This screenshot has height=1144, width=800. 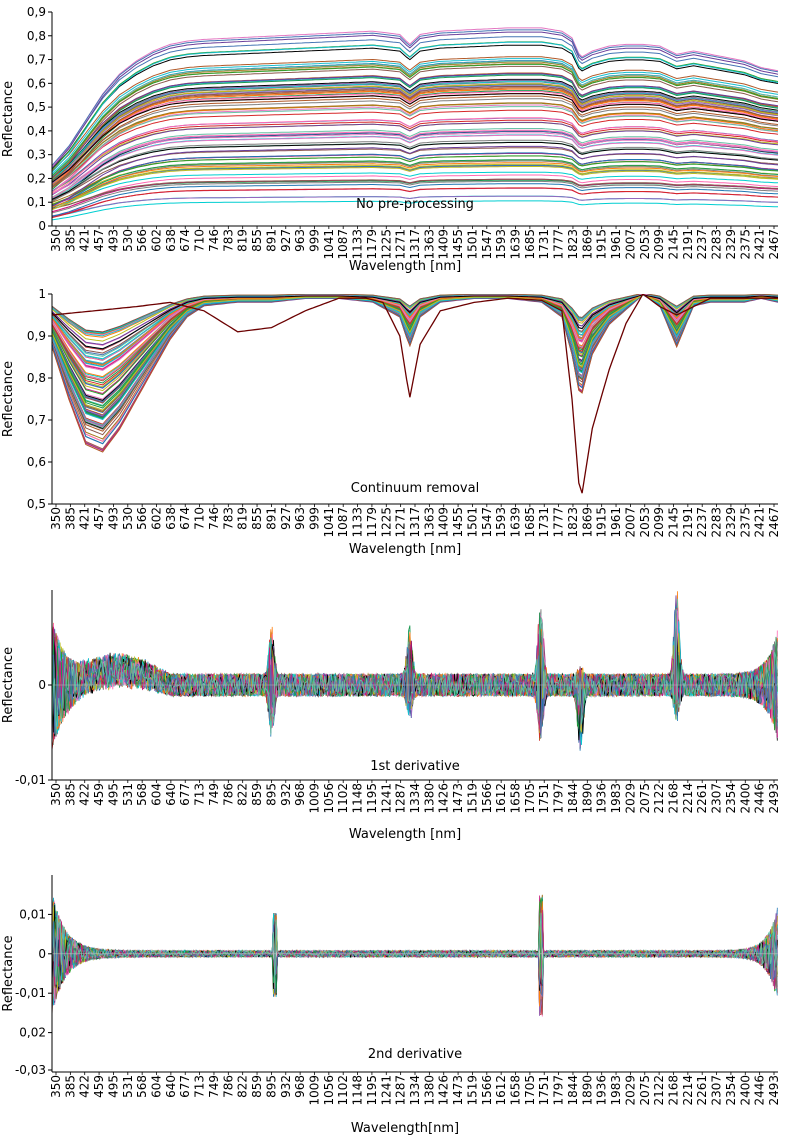 What do you see at coordinates (214, 1086) in the screenshot?
I see `x-tick-label: 749` at bounding box center [214, 1086].